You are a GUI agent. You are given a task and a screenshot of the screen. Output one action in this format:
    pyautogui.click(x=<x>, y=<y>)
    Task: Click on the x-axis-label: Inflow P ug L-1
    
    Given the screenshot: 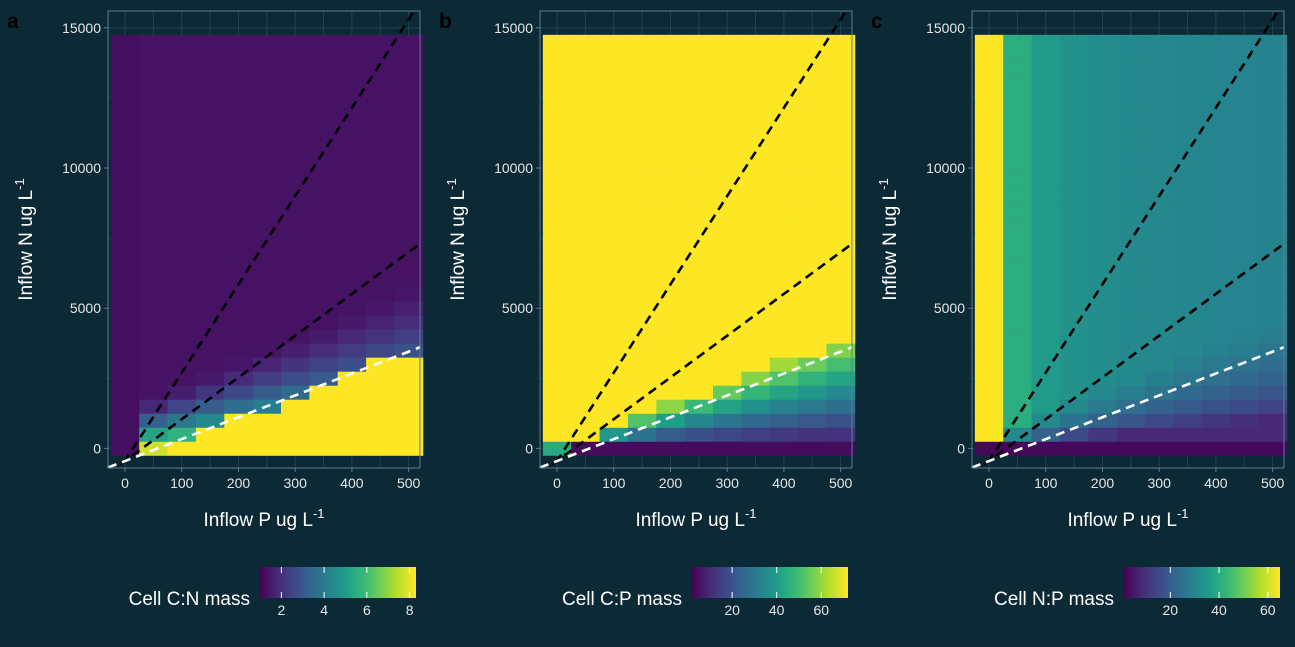 What is the action you would take?
    pyautogui.click(x=1127, y=518)
    